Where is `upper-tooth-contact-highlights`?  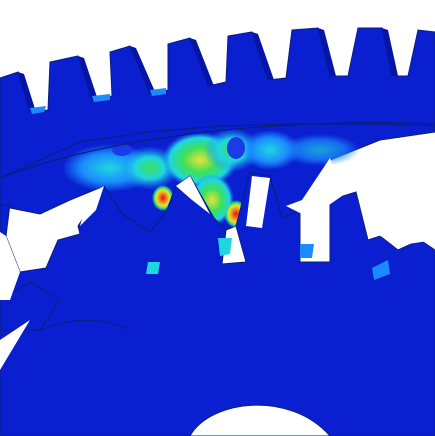
upper-tooth-contact-highlights is located at coordinates (98, 101).